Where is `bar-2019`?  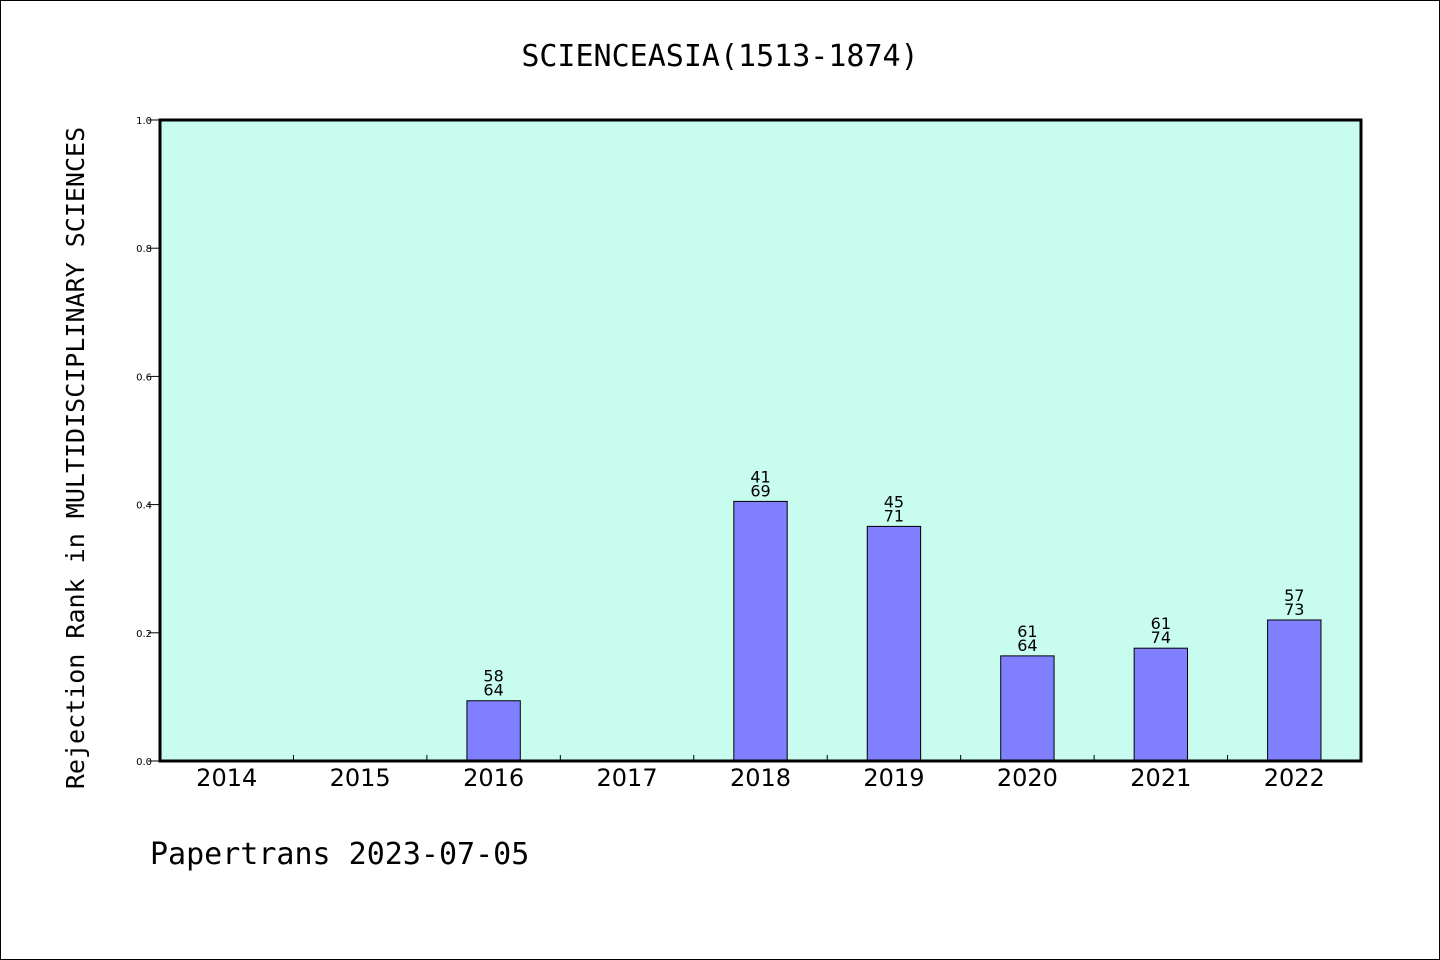 bar-2019 is located at coordinates (894, 643).